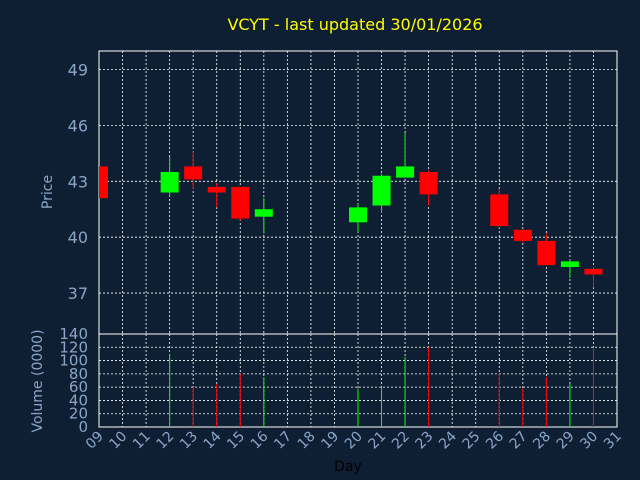 The width and height of the screenshot is (640, 480). What do you see at coordinates (589, 441) in the screenshot?
I see `x-tick-label: 30` at bounding box center [589, 441].